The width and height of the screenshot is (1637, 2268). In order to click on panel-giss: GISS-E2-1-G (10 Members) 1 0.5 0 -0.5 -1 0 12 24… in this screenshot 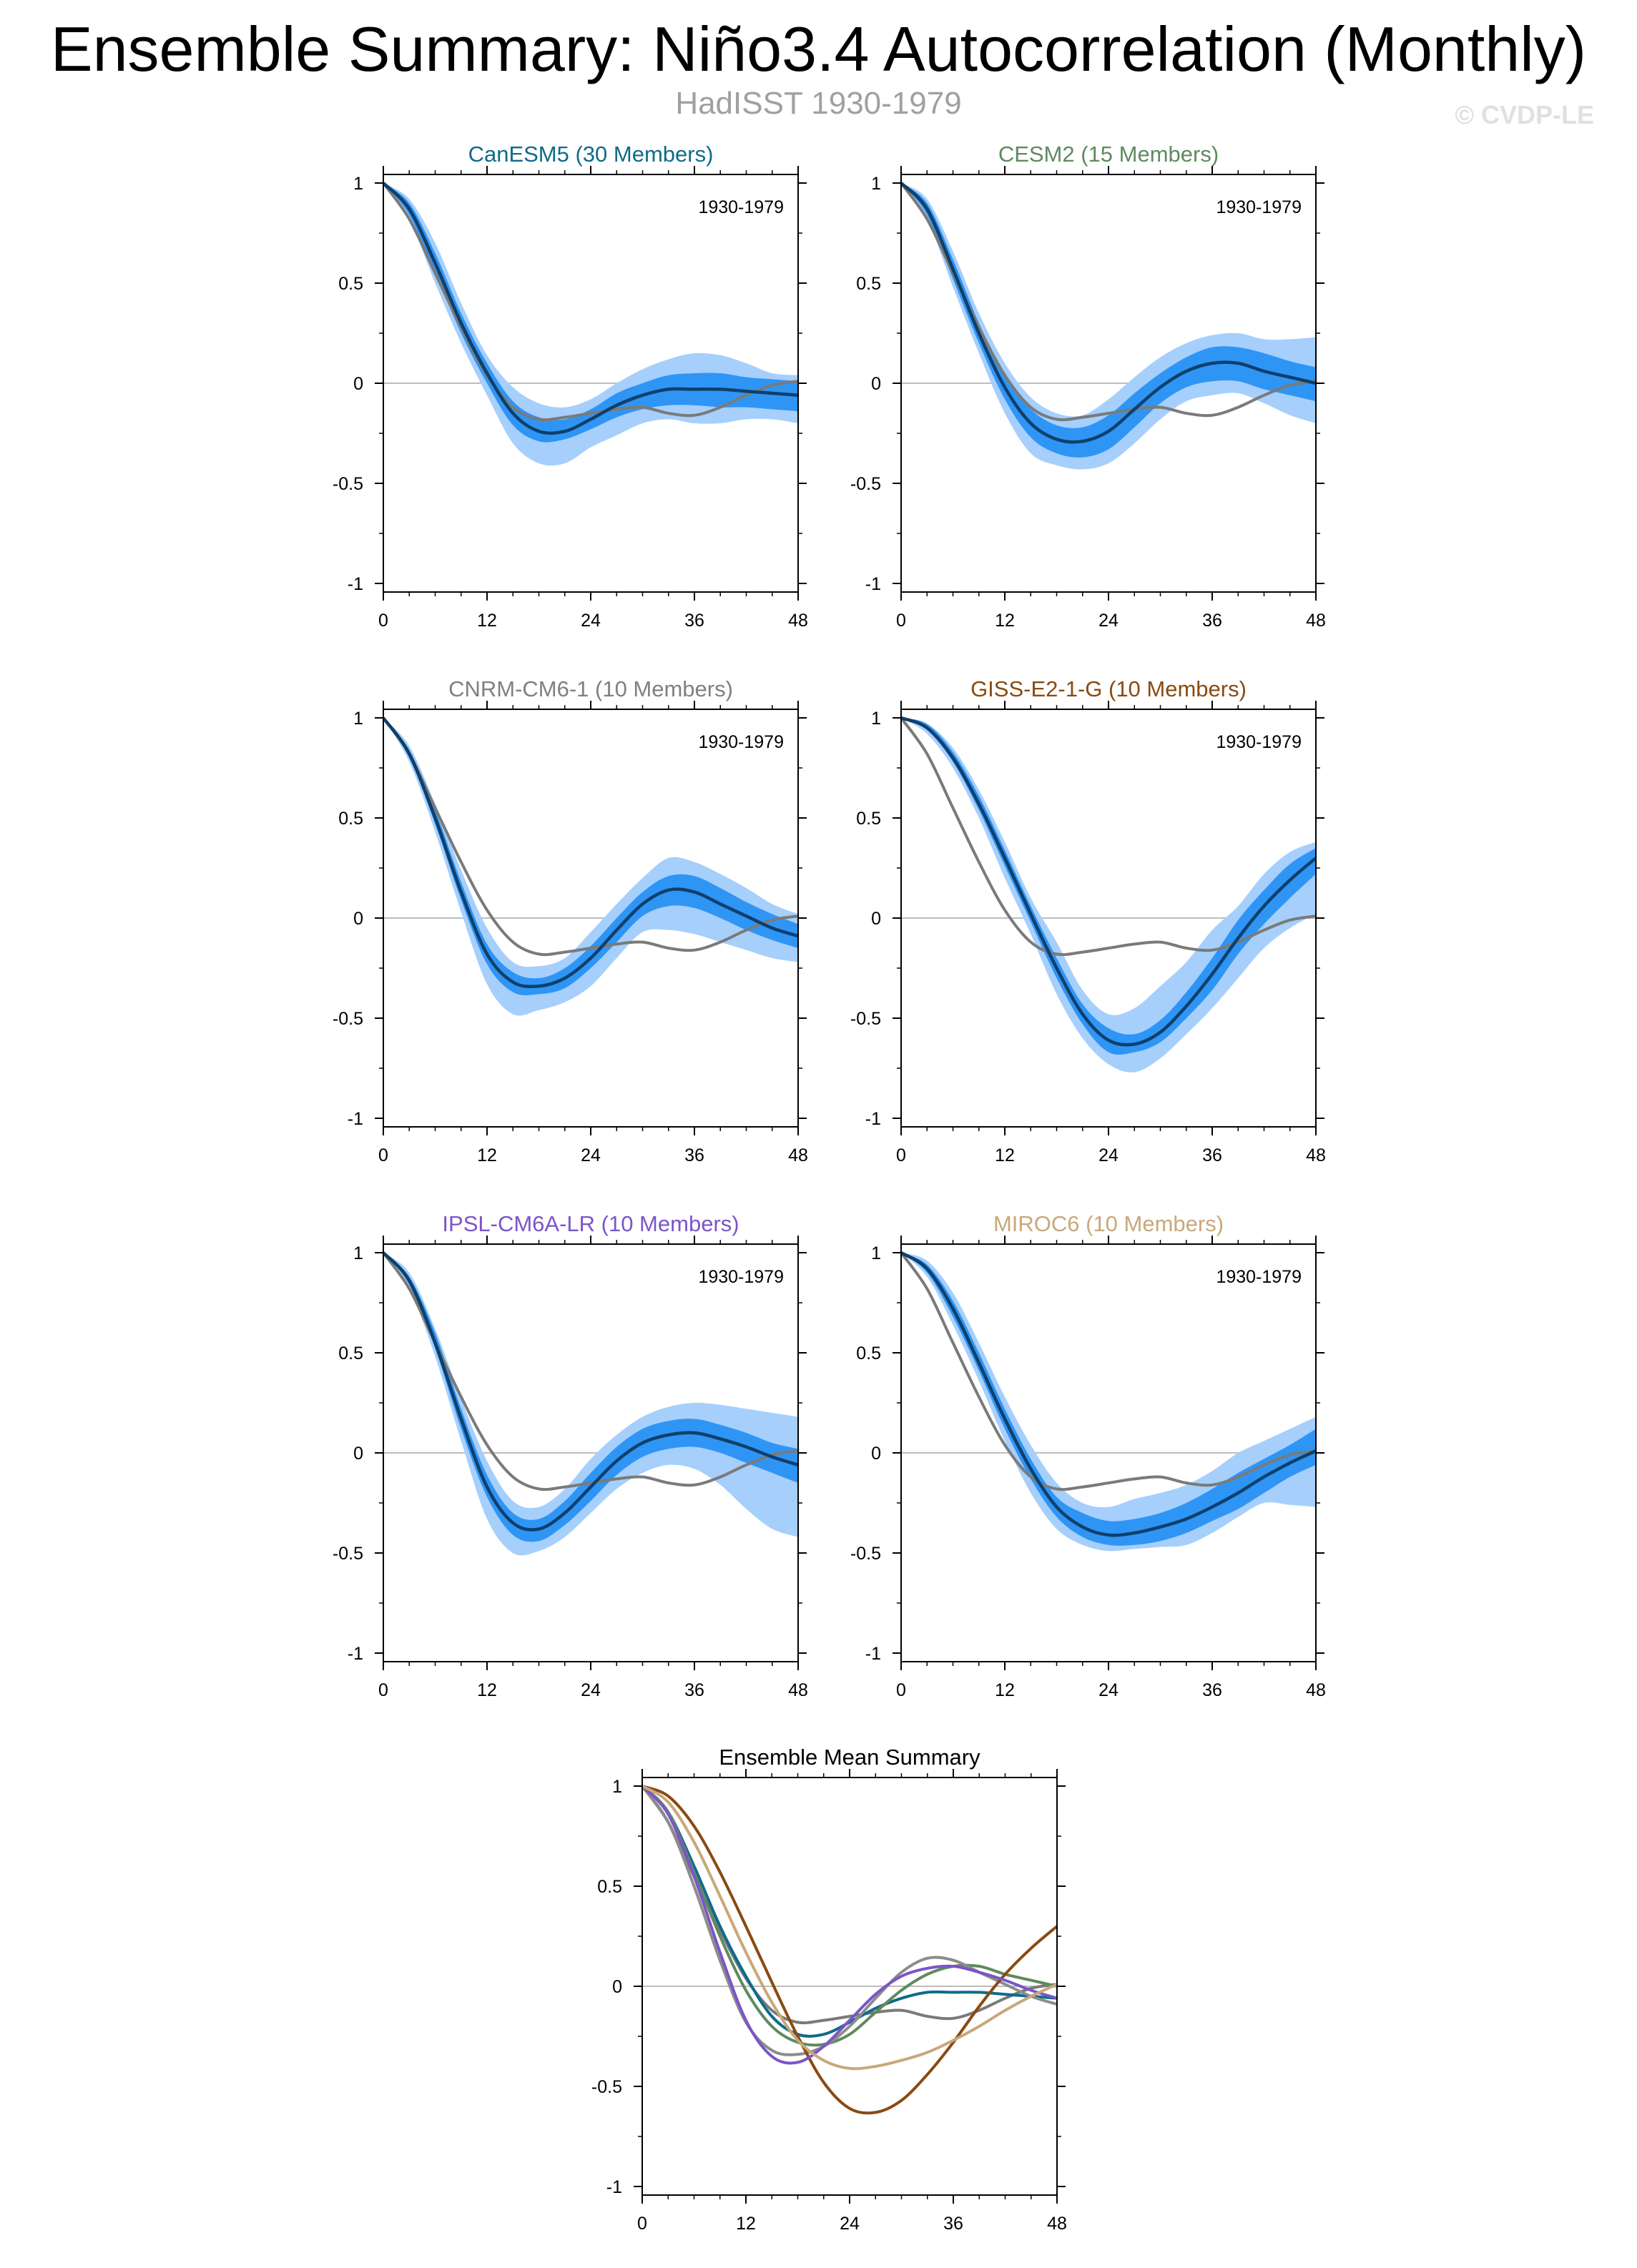, I will do `click(1088, 920)`.